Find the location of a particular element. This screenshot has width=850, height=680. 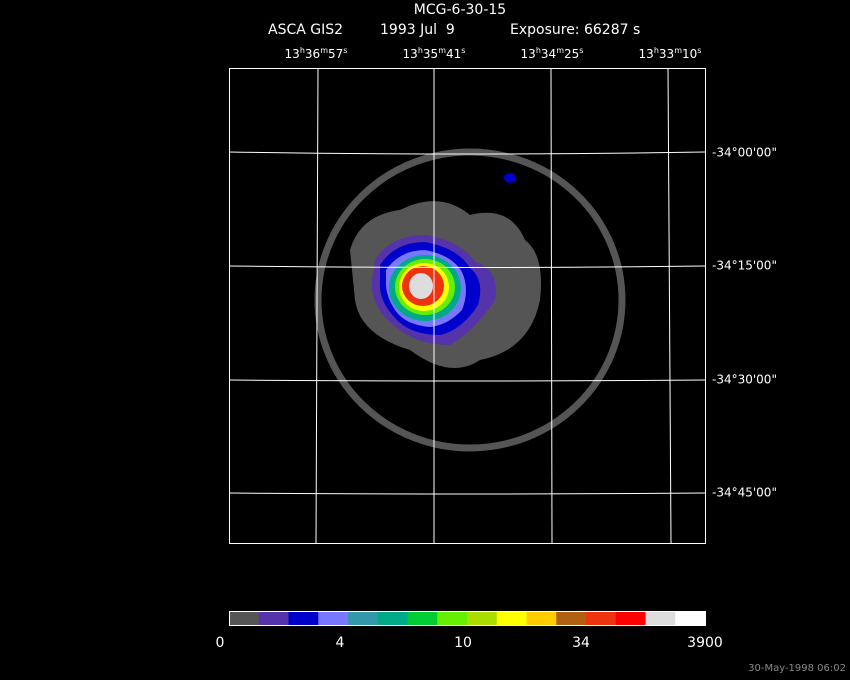

colorbar-label: 4 is located at coordinates (340, 643).